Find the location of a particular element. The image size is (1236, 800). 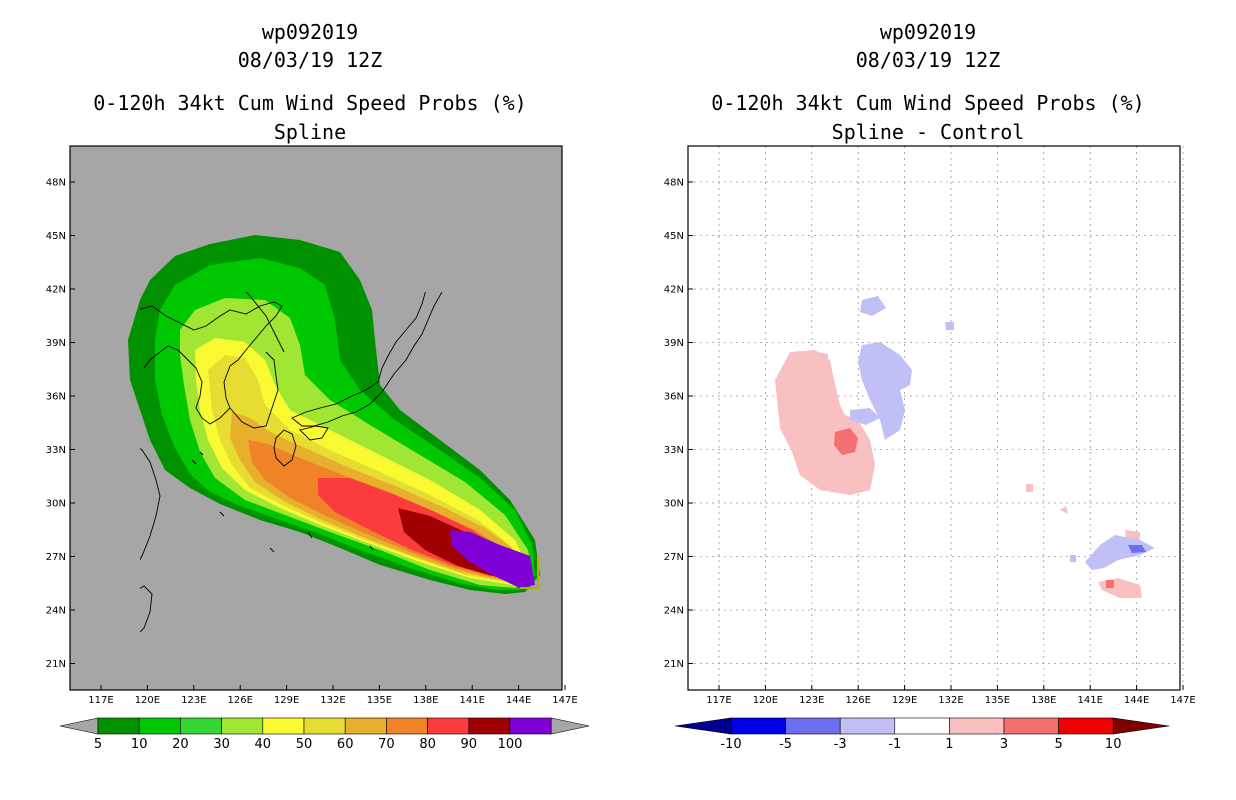

colorbar-label: 20 is located at coordinates (180, 744).